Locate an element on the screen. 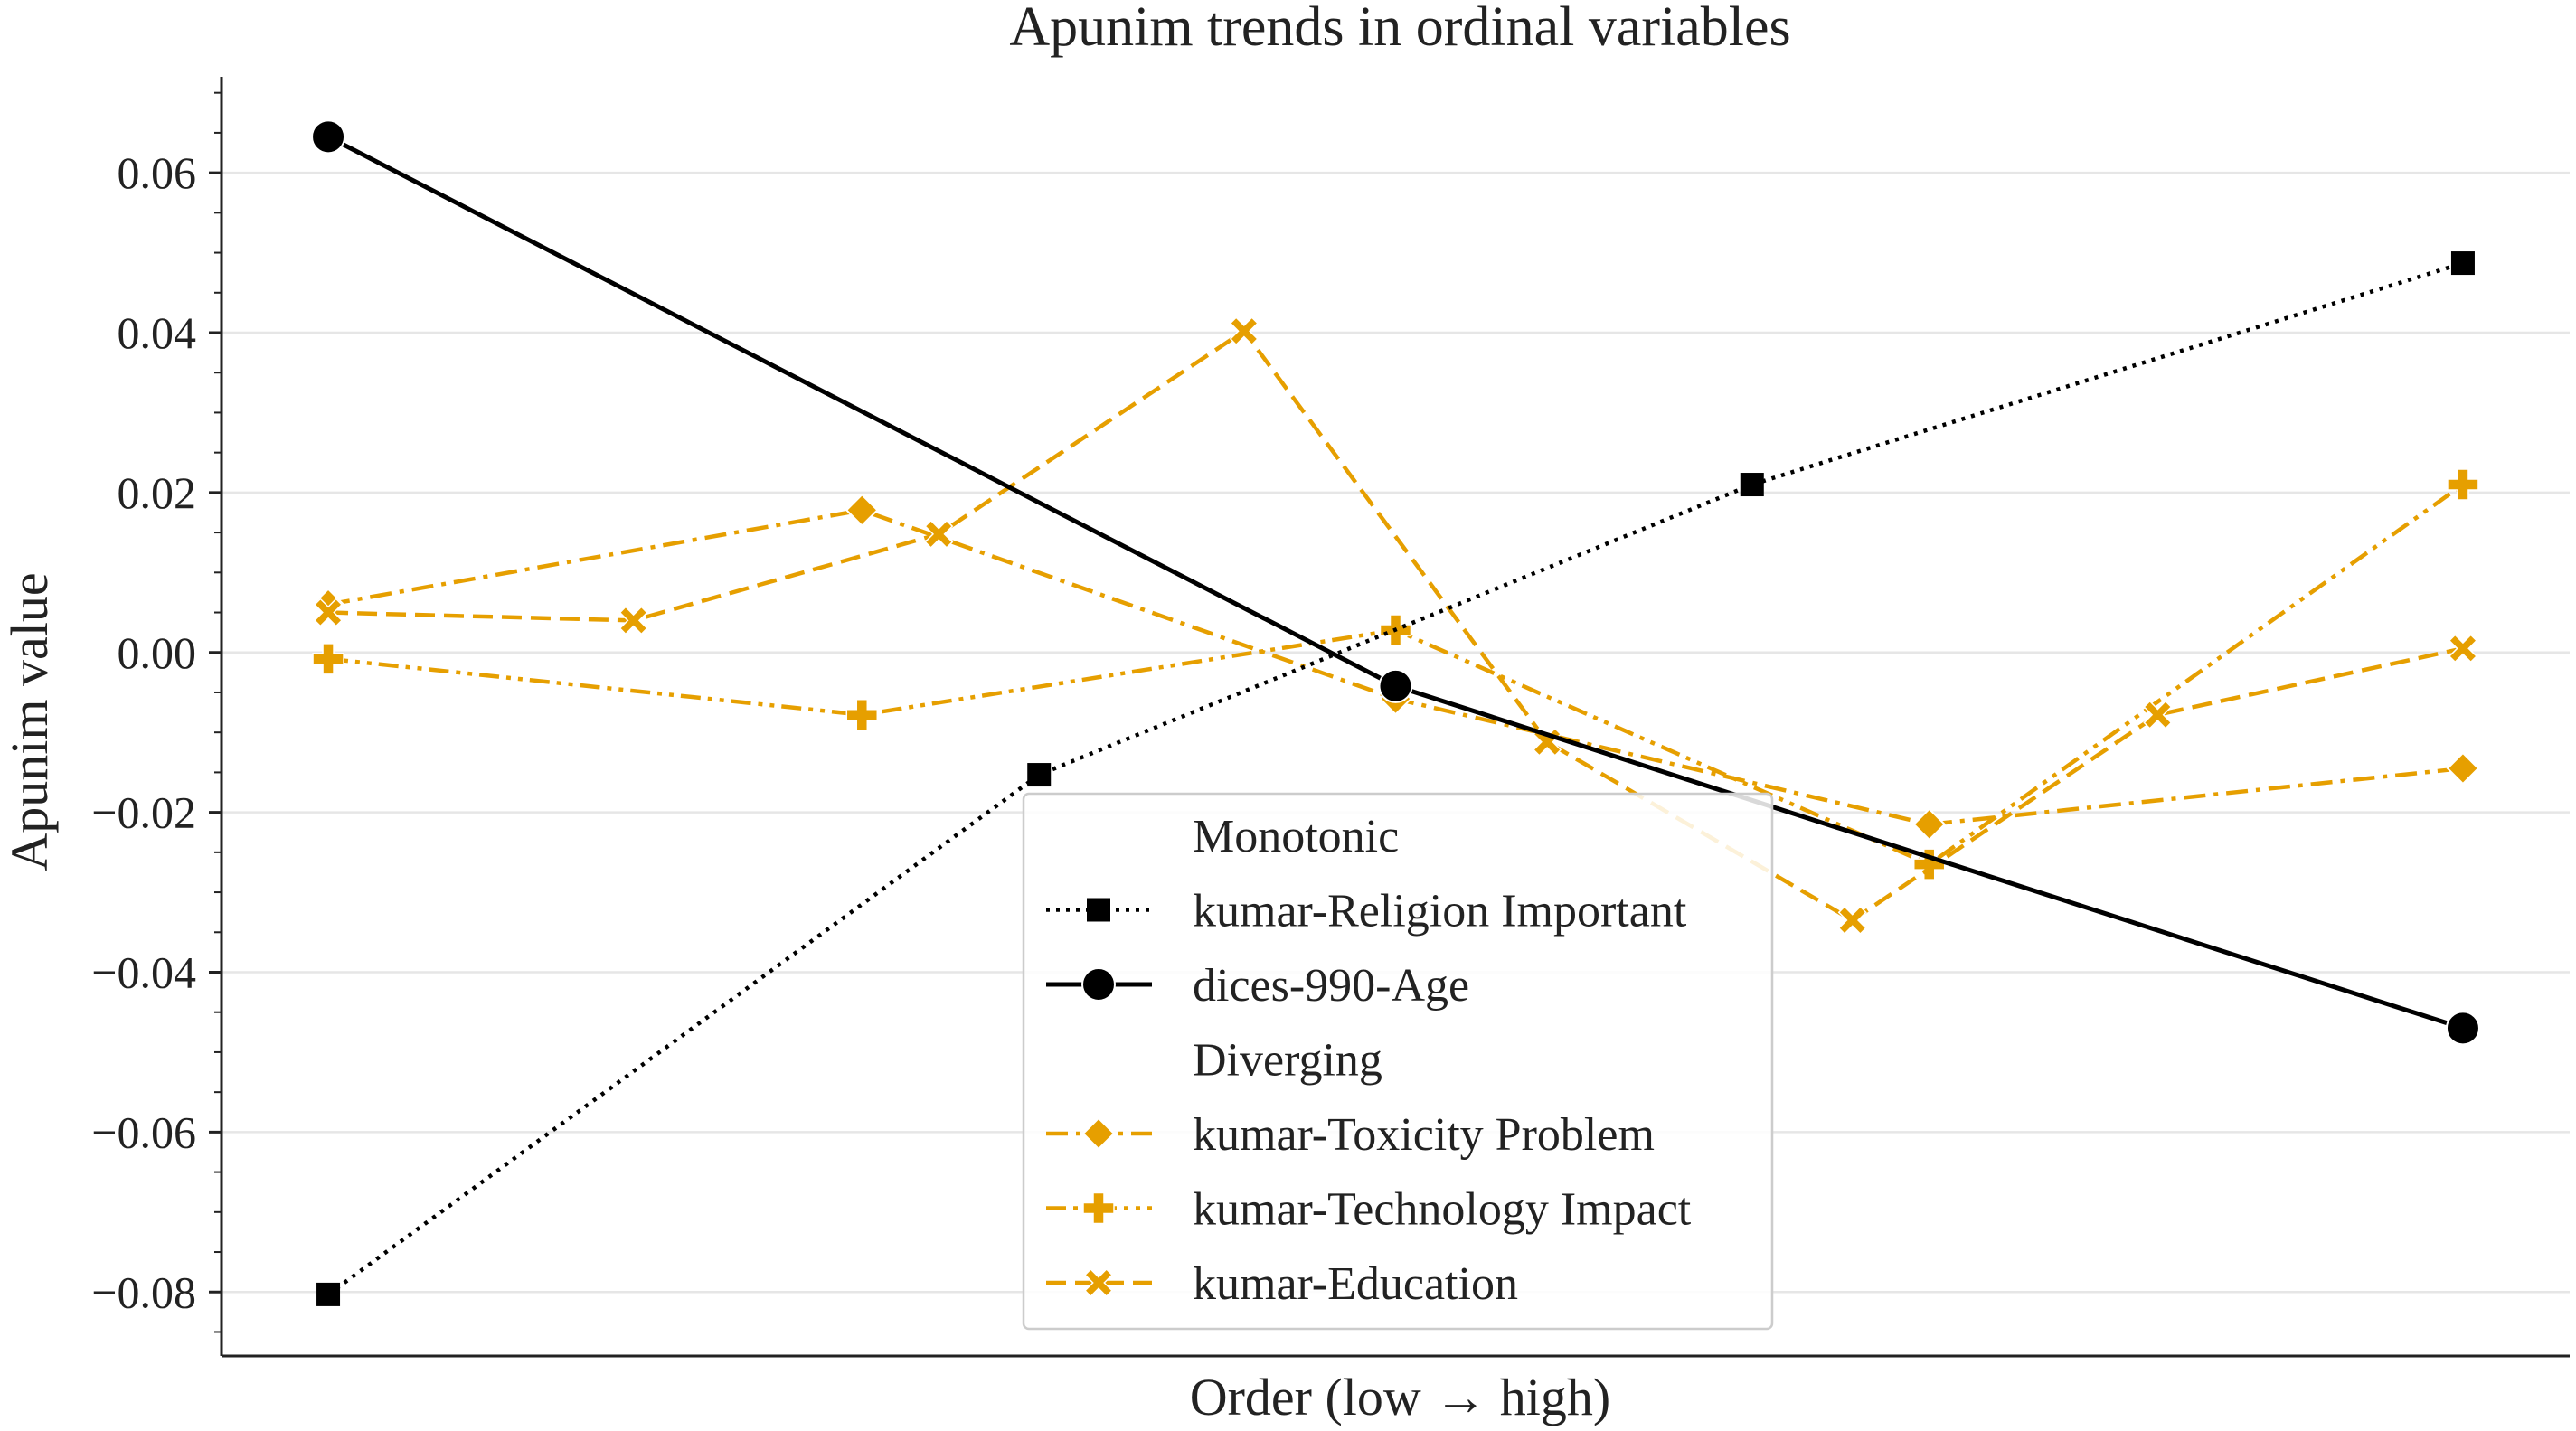 This screenshot has width=2576, height=1431. x-axis-label: Order (low → high) is located at coordinates (1400, 1397).